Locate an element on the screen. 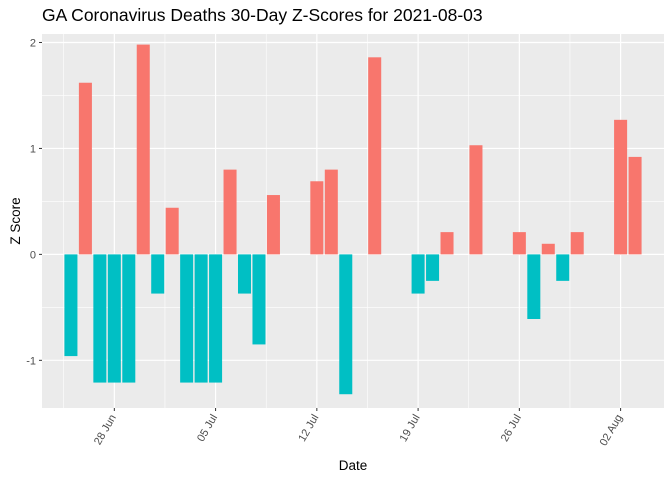 The height and width of the screenshot is (480, 672). x-tick-label: 26 Jul is located at coordinates (511, 428).